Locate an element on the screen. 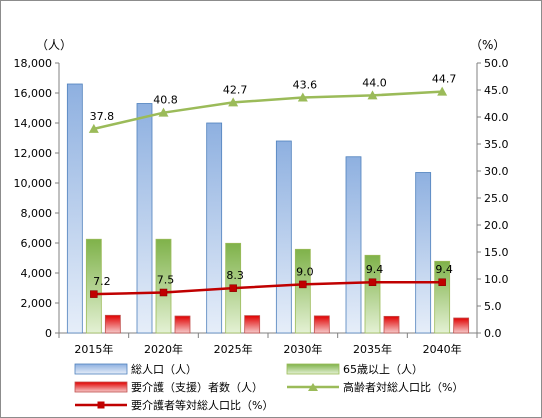  legend-elderly-65plus-label: 65歳以上（人） is located at coordinates (383, 369).